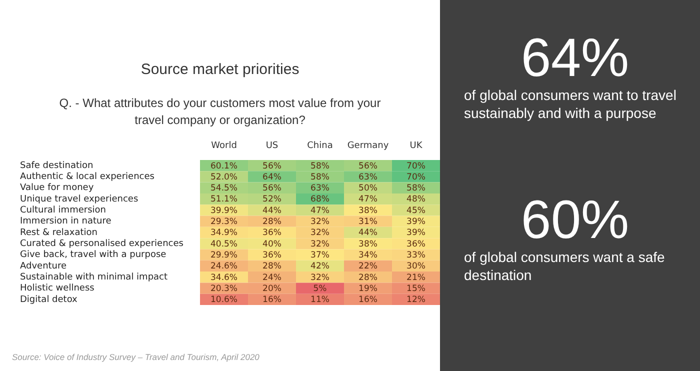  Describe the element at coordinates (224, 166) in the screenshot. I see `data-label: 60.1%` at that location.